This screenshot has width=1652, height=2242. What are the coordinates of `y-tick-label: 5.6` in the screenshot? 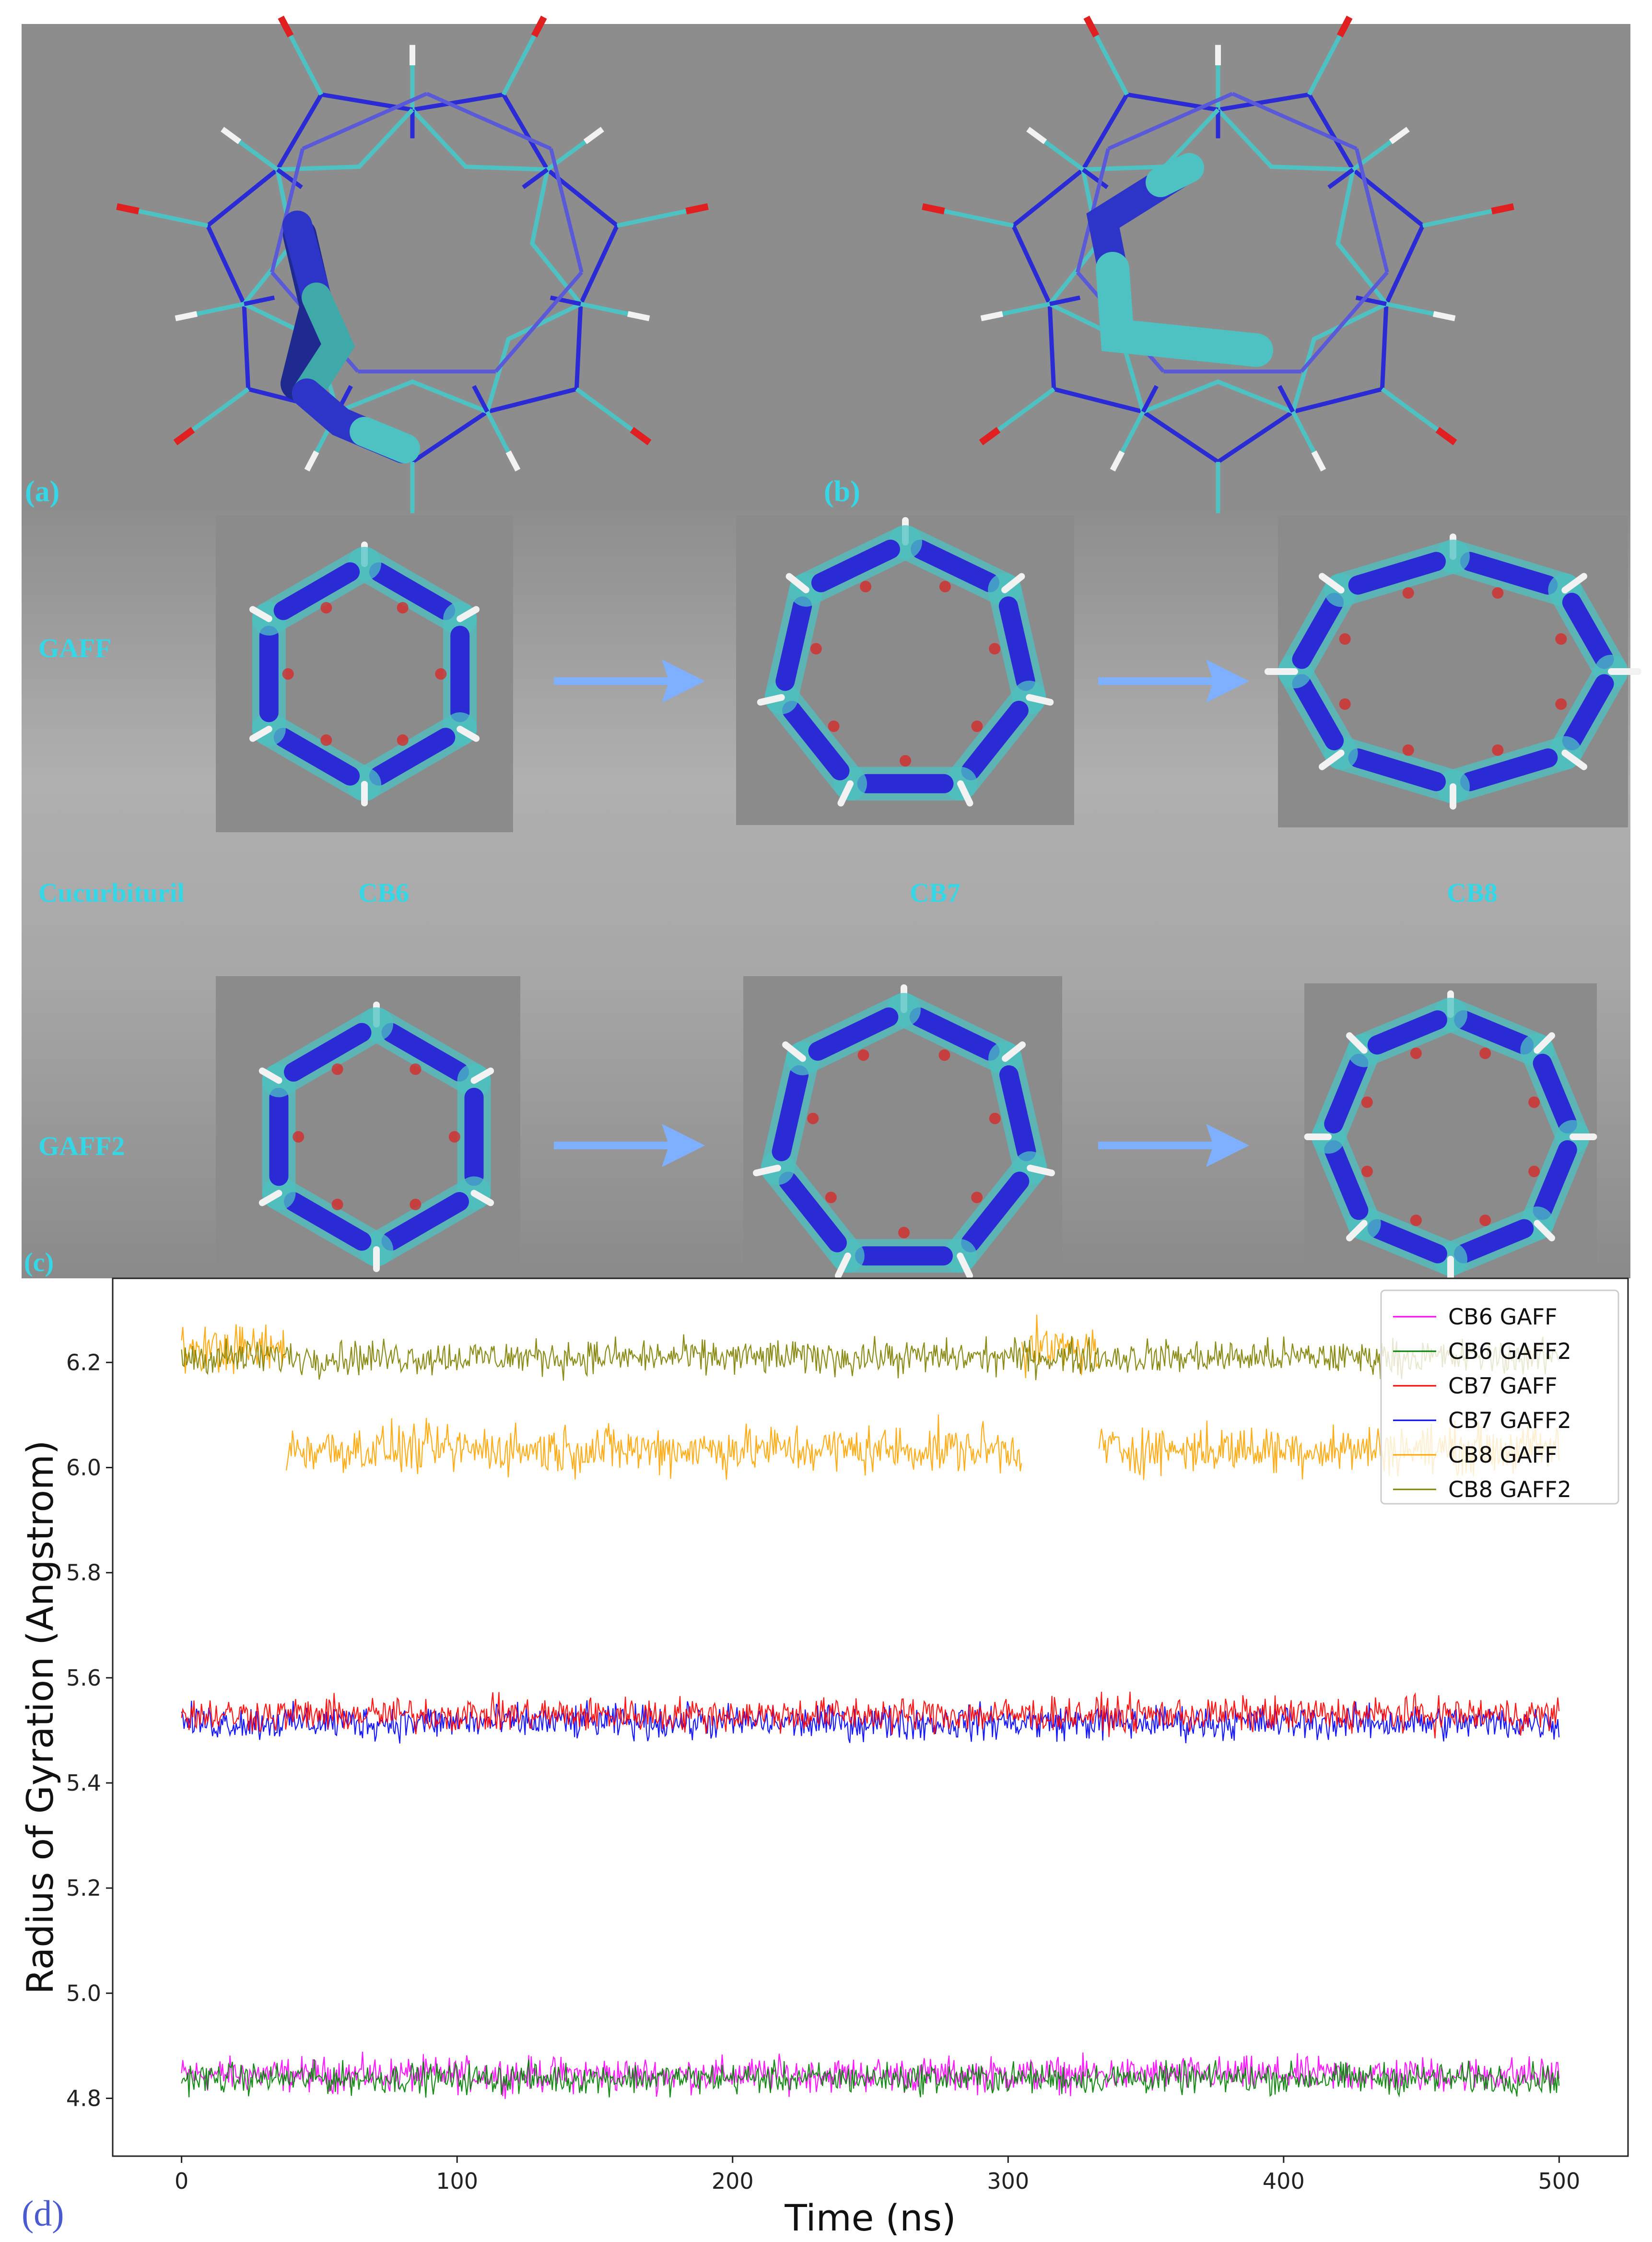 It's located at (83, 1678).